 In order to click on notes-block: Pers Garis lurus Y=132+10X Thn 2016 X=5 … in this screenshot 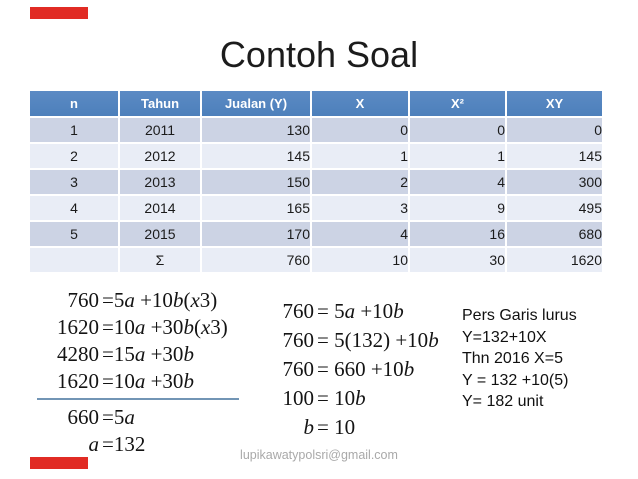, I will do `click(547, 359)`.